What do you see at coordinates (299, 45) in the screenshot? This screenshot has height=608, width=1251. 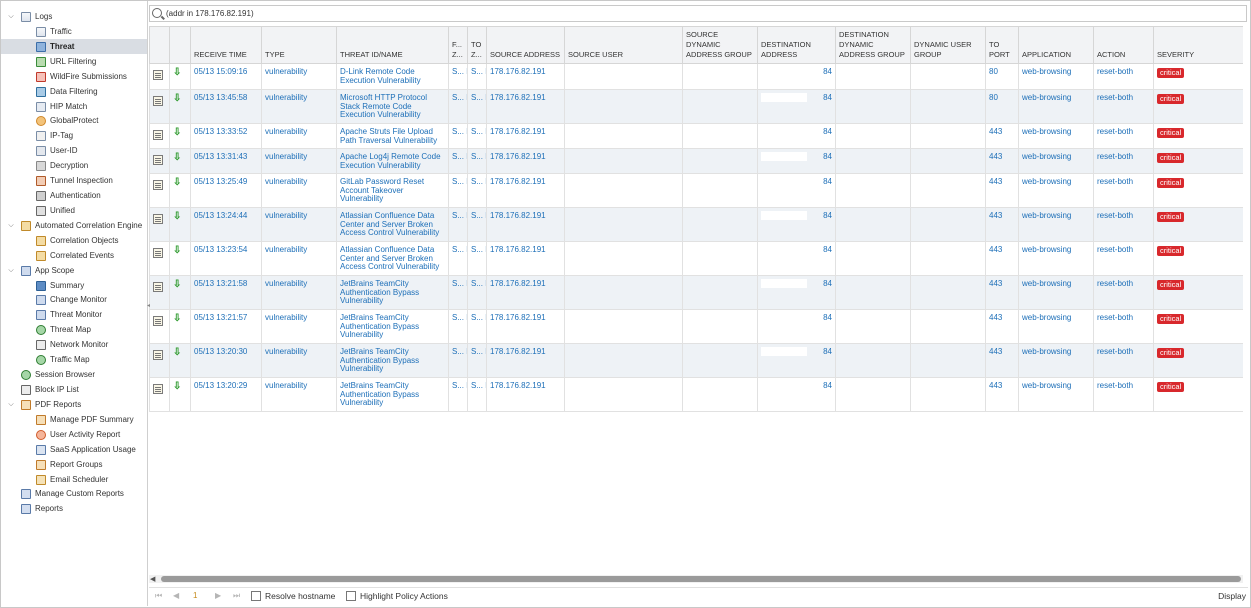 I see `column-header-type: TYPE` at bounding box center [299, 45].